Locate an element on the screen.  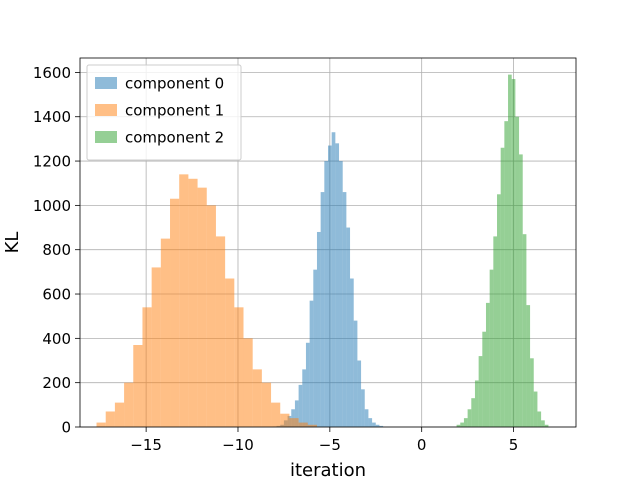
series-0-bars is located at coordinates (328, 280).